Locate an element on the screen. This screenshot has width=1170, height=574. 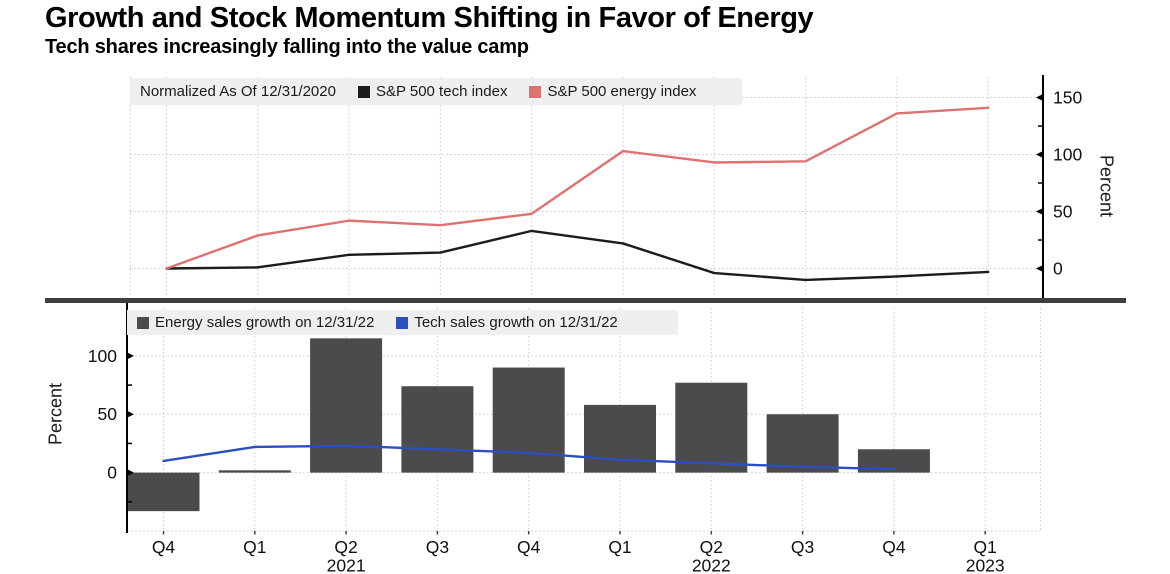
legend-note: Normalized As Of 12/31/2020 is located at coordinates (238, 91).